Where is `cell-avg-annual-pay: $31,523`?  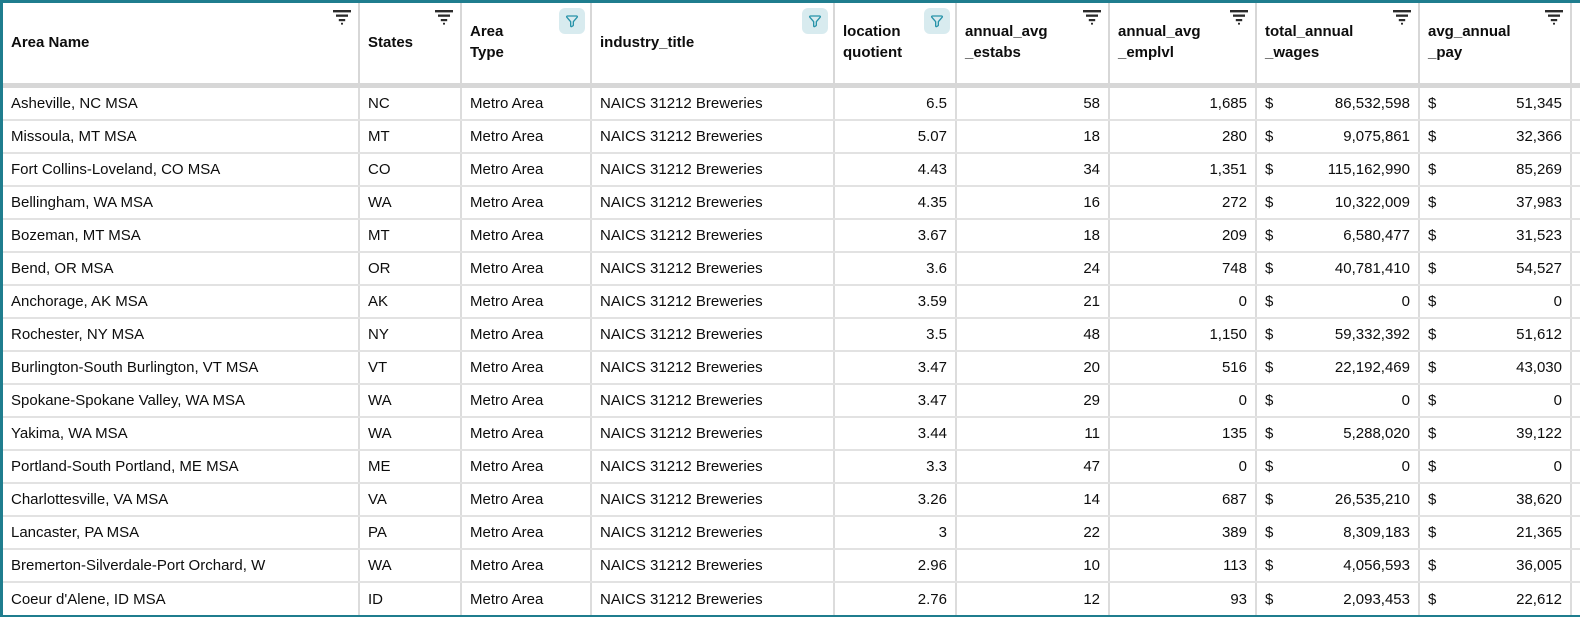 cell-avg-annual-pay: $31,523 is located at coordinates (1496, 235).